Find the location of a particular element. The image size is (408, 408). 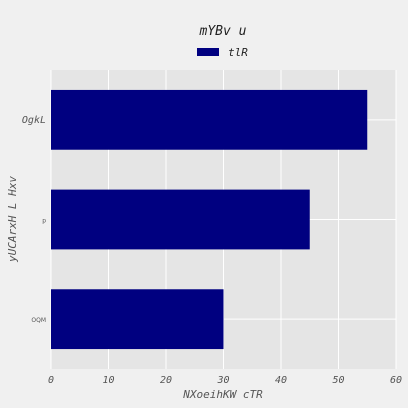

x-ticks: 0 10 20 30 40 50 60 is located at coordinates (225, 380).